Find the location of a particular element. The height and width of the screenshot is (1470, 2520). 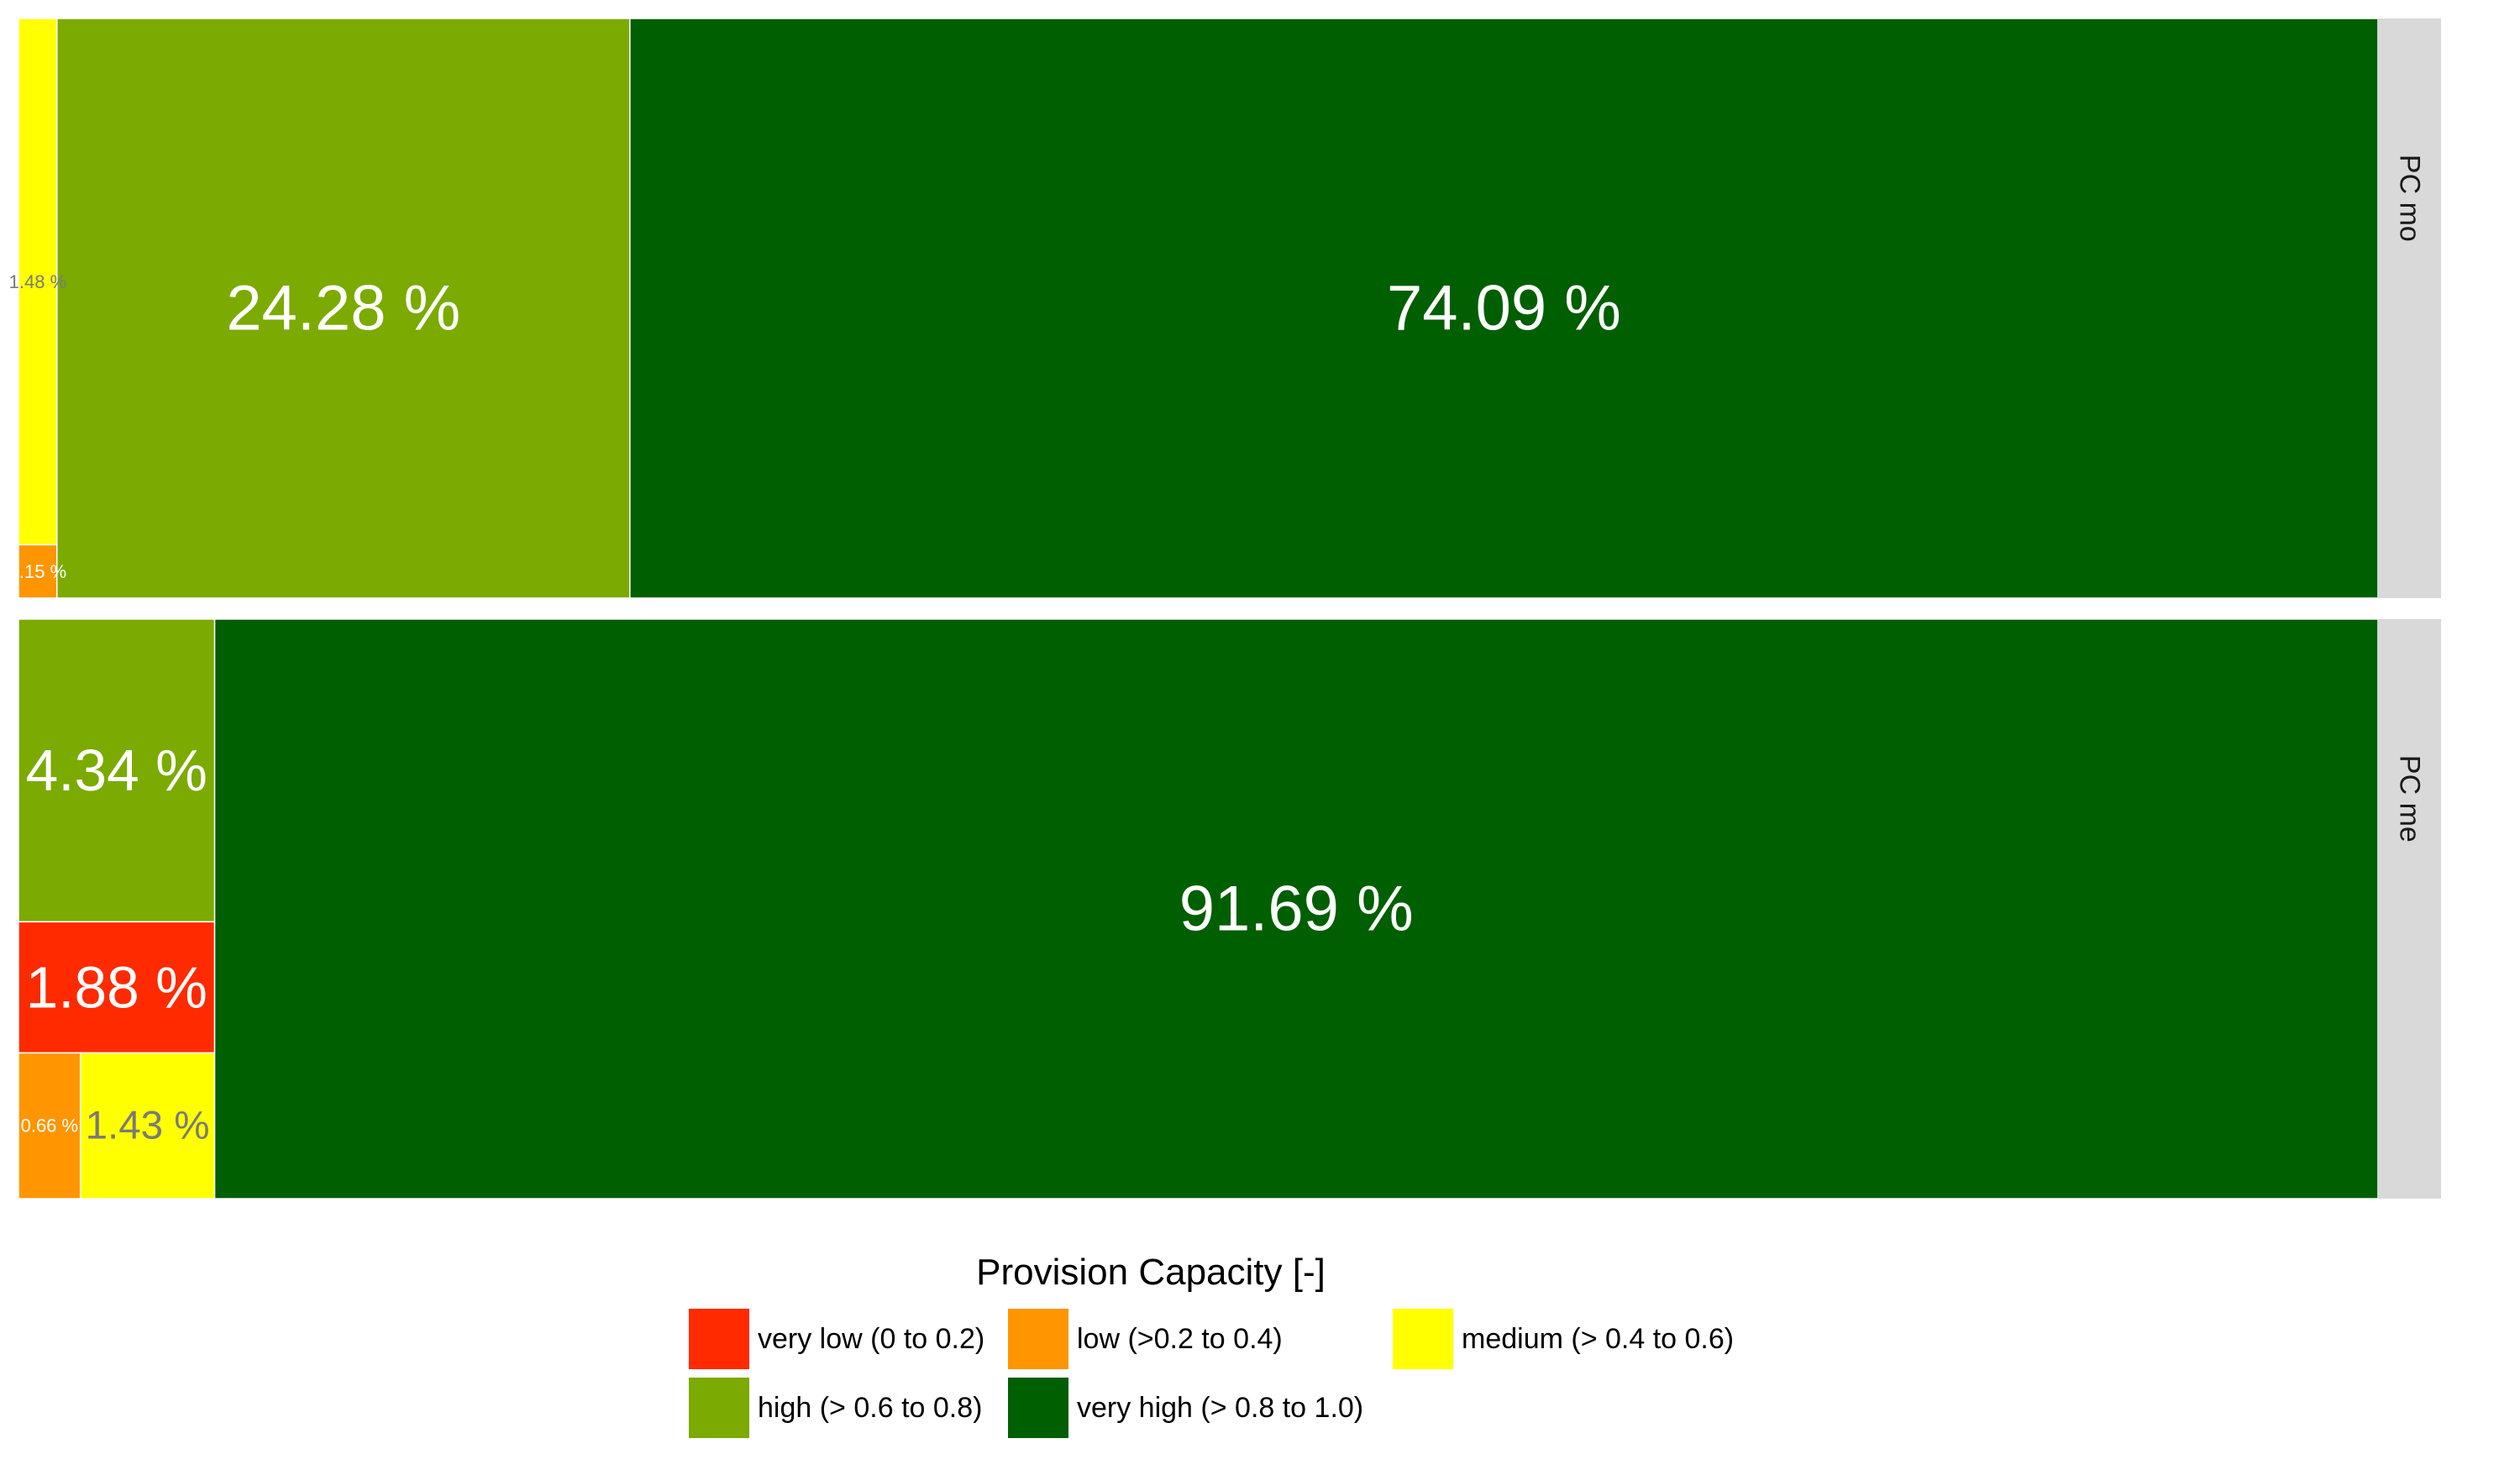

tile-label-pc-mo-medium: 1.48 % is located at coordinates (38, 281).